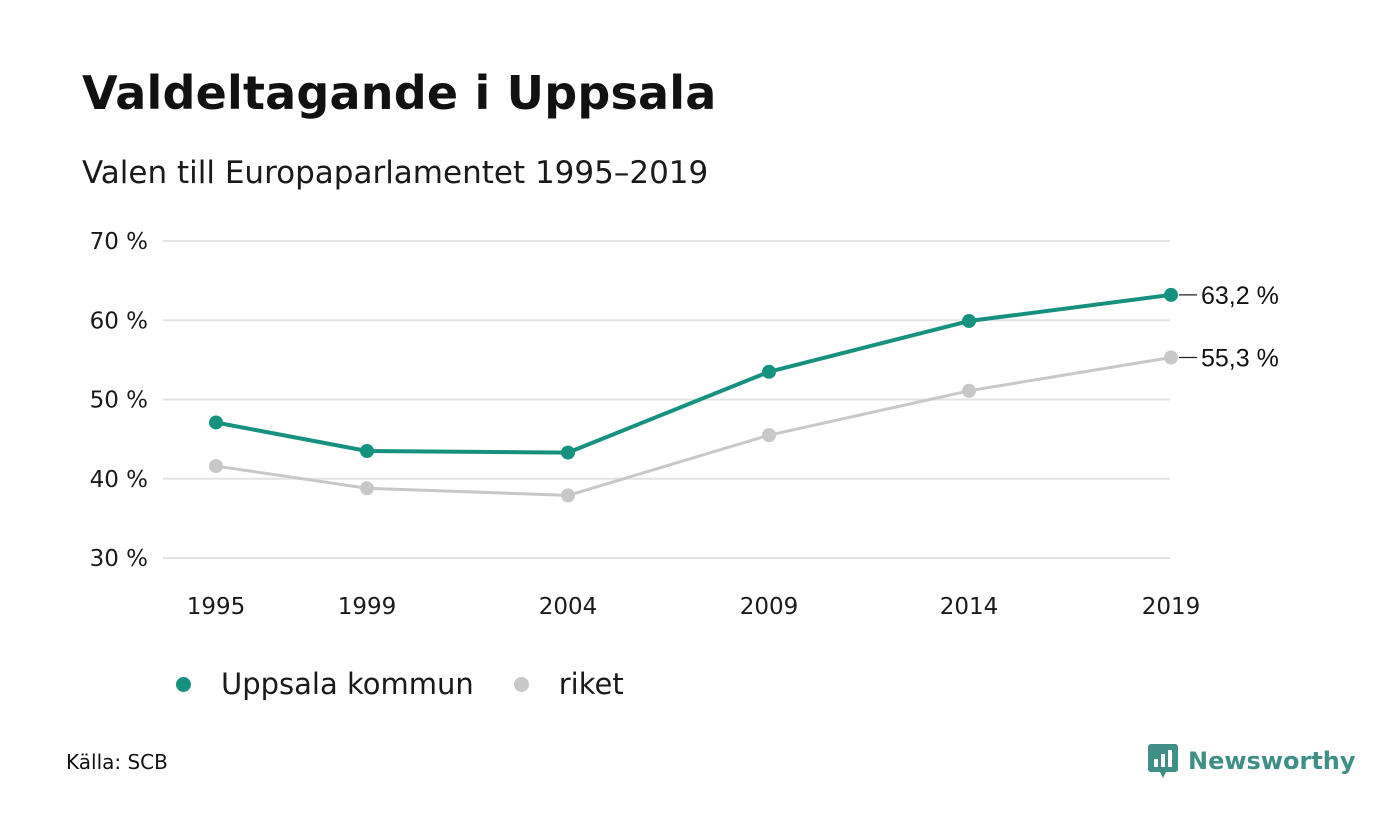  I want to click on brand-logo: Newsworthy, so click(1252, 761).